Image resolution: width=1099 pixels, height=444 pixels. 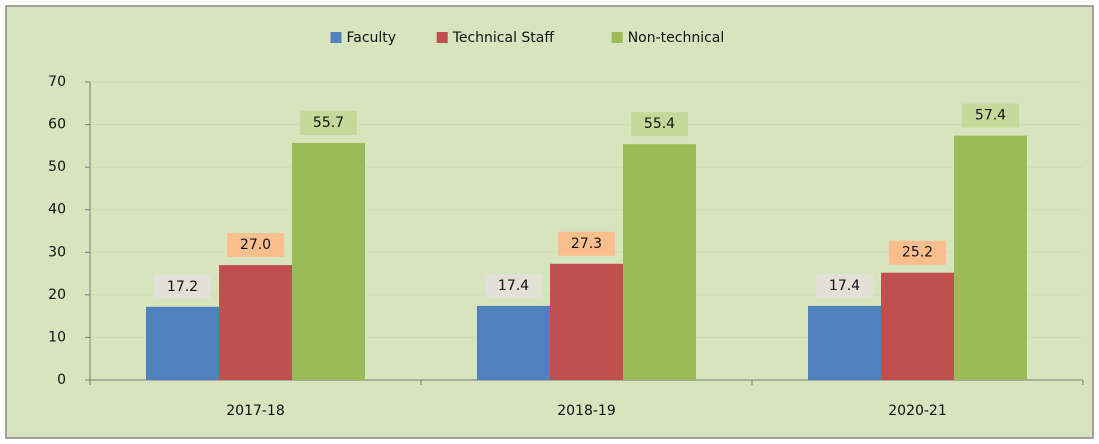 I want to click on x-tick-label: 2018-19, so click(x=586, y=411).